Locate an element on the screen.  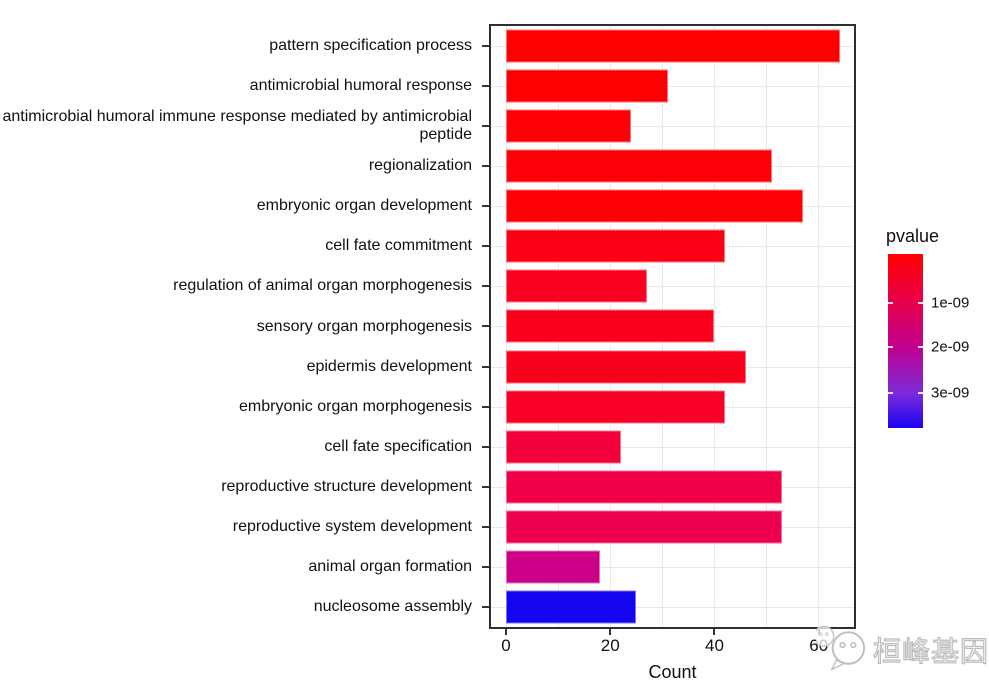
y-axis-ticks is located at coordinates (485, 326).